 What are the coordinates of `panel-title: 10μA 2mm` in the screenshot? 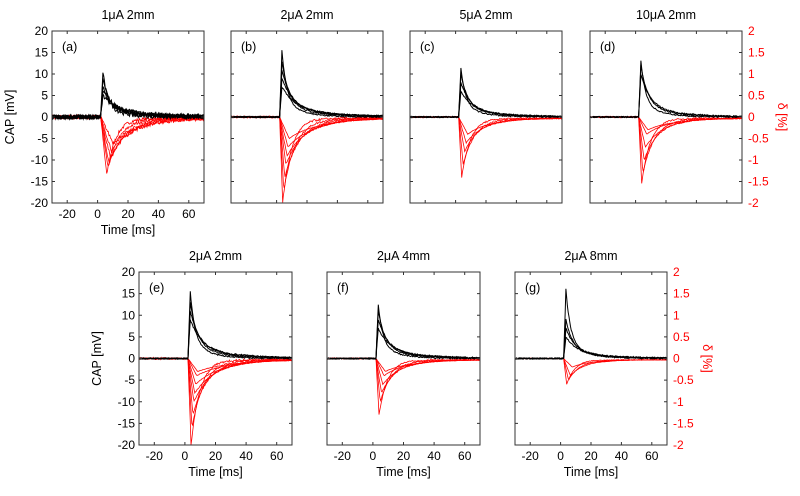 It's located at (666, 15).